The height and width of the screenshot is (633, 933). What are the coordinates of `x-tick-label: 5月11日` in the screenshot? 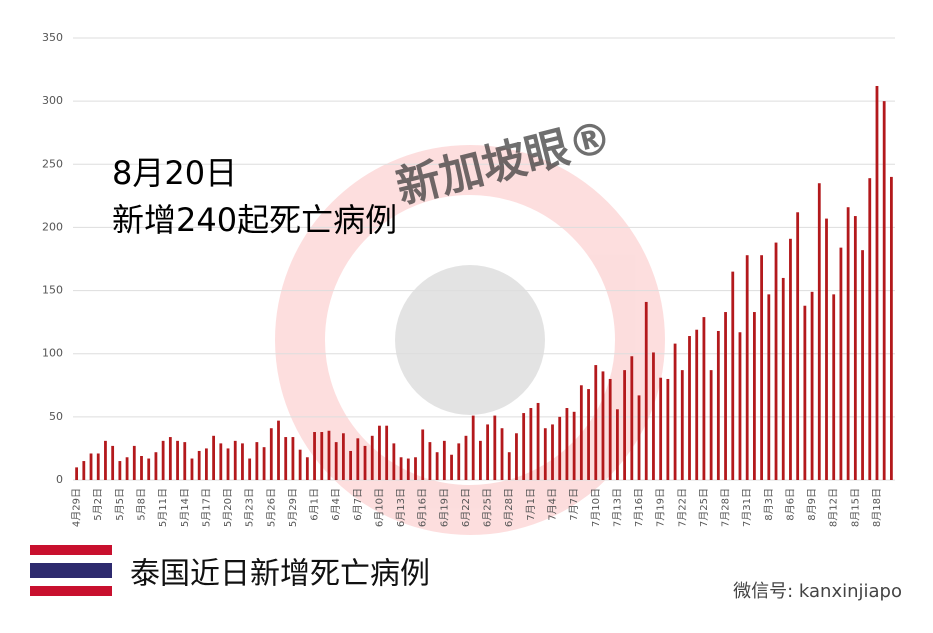 It's located at (163, 507).